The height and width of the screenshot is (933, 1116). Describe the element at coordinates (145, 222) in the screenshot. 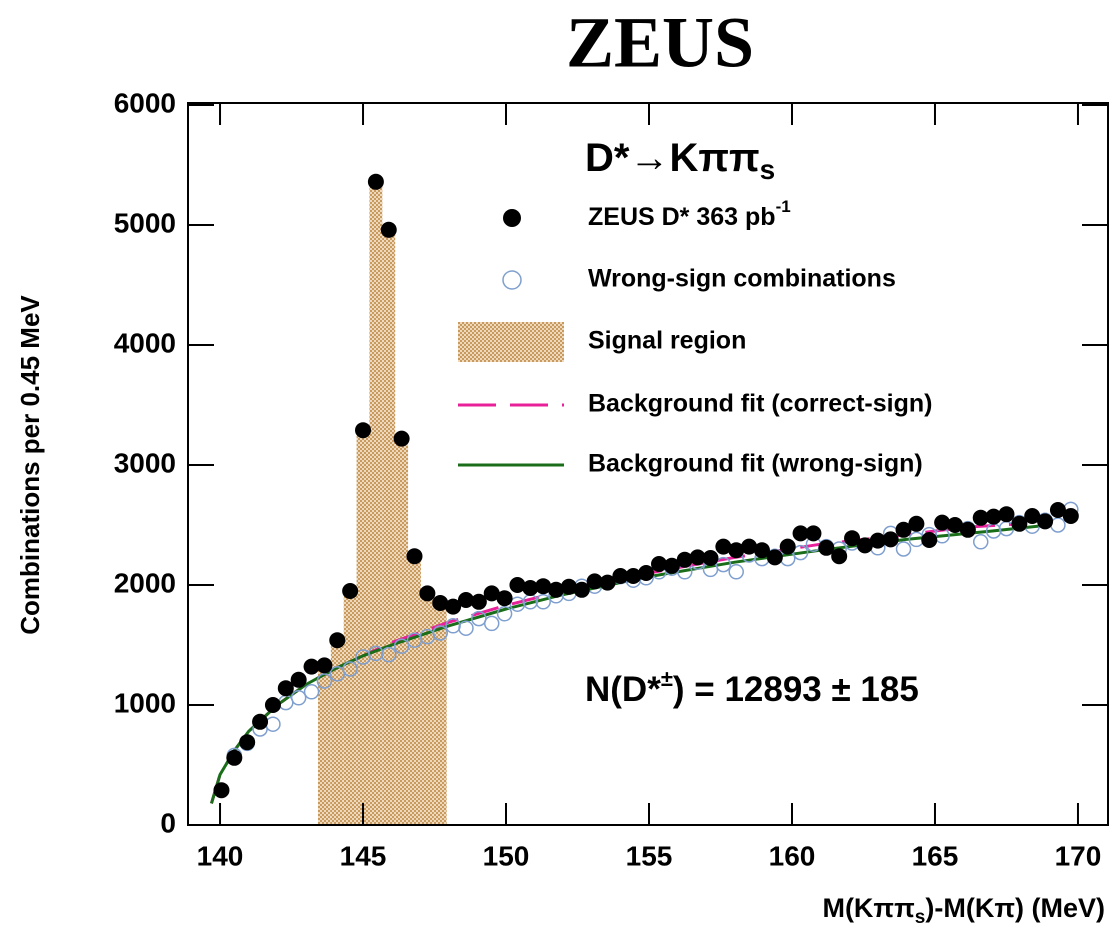

I see `y-tick-label: 5000` at that location.